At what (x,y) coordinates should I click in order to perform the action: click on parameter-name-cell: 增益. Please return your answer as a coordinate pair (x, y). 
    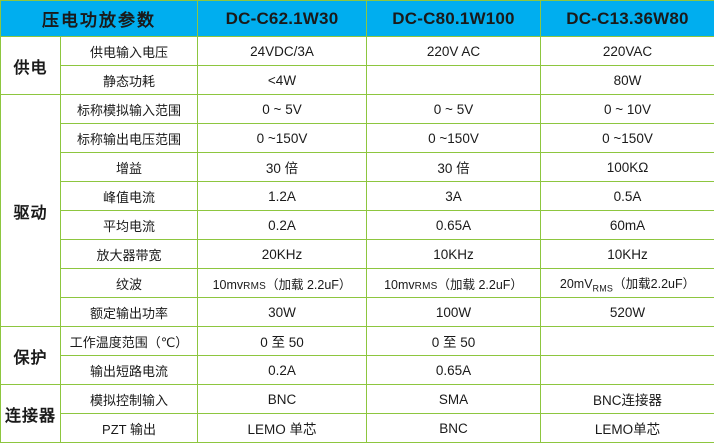
    Looking at the image, I should click on (129, 167).